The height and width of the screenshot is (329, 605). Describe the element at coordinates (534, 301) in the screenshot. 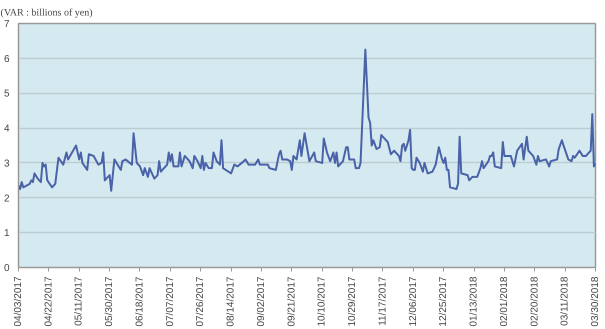

I see `x-tick-label: 02/20/2018` at that location.